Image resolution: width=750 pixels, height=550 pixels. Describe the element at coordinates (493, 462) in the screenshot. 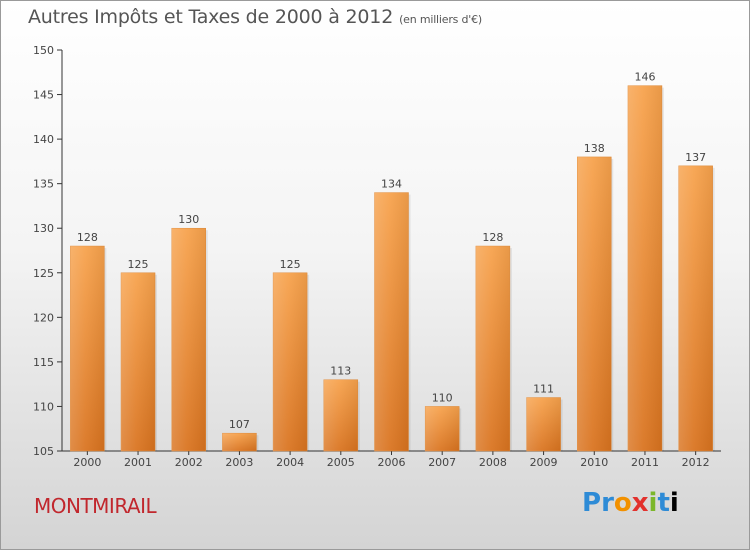

I see `x-tick-label: 2008` at that location.